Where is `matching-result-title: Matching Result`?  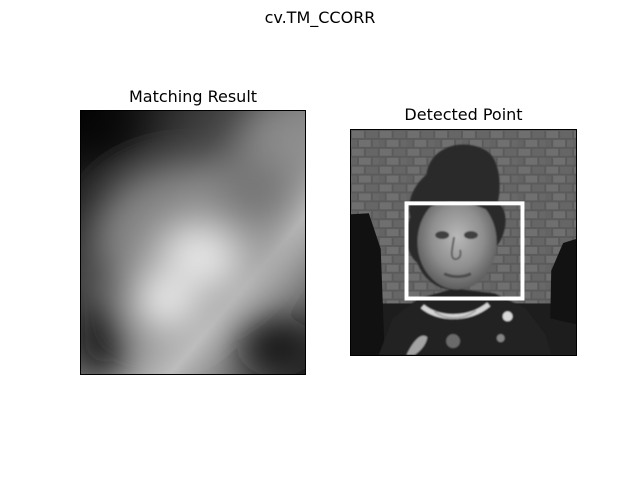
matching-result-title: Matching Result is located at coordinates (193, 96).